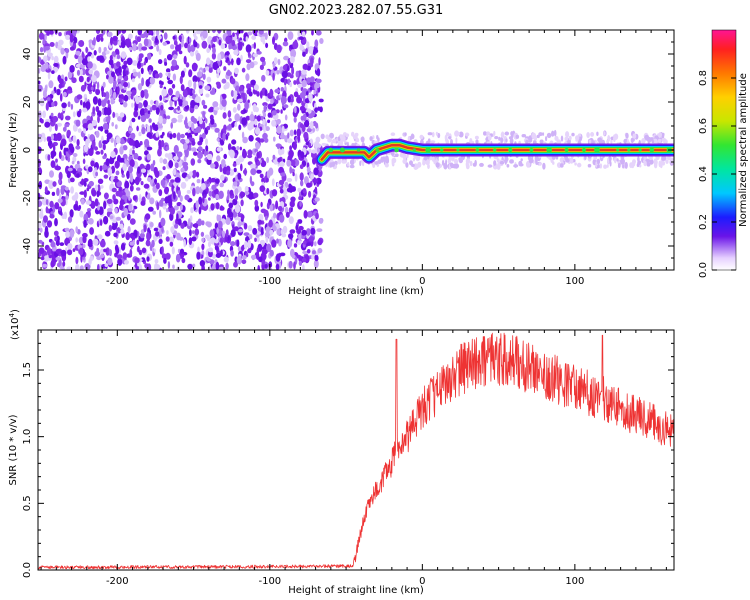 The width and height of the screenshot is (750, 600). Describe the element at coordinates (717, 174) in the screenshot. I see `colorbar-ticks: 0.0 0.2 0.4 0.6 0.8` at that location.